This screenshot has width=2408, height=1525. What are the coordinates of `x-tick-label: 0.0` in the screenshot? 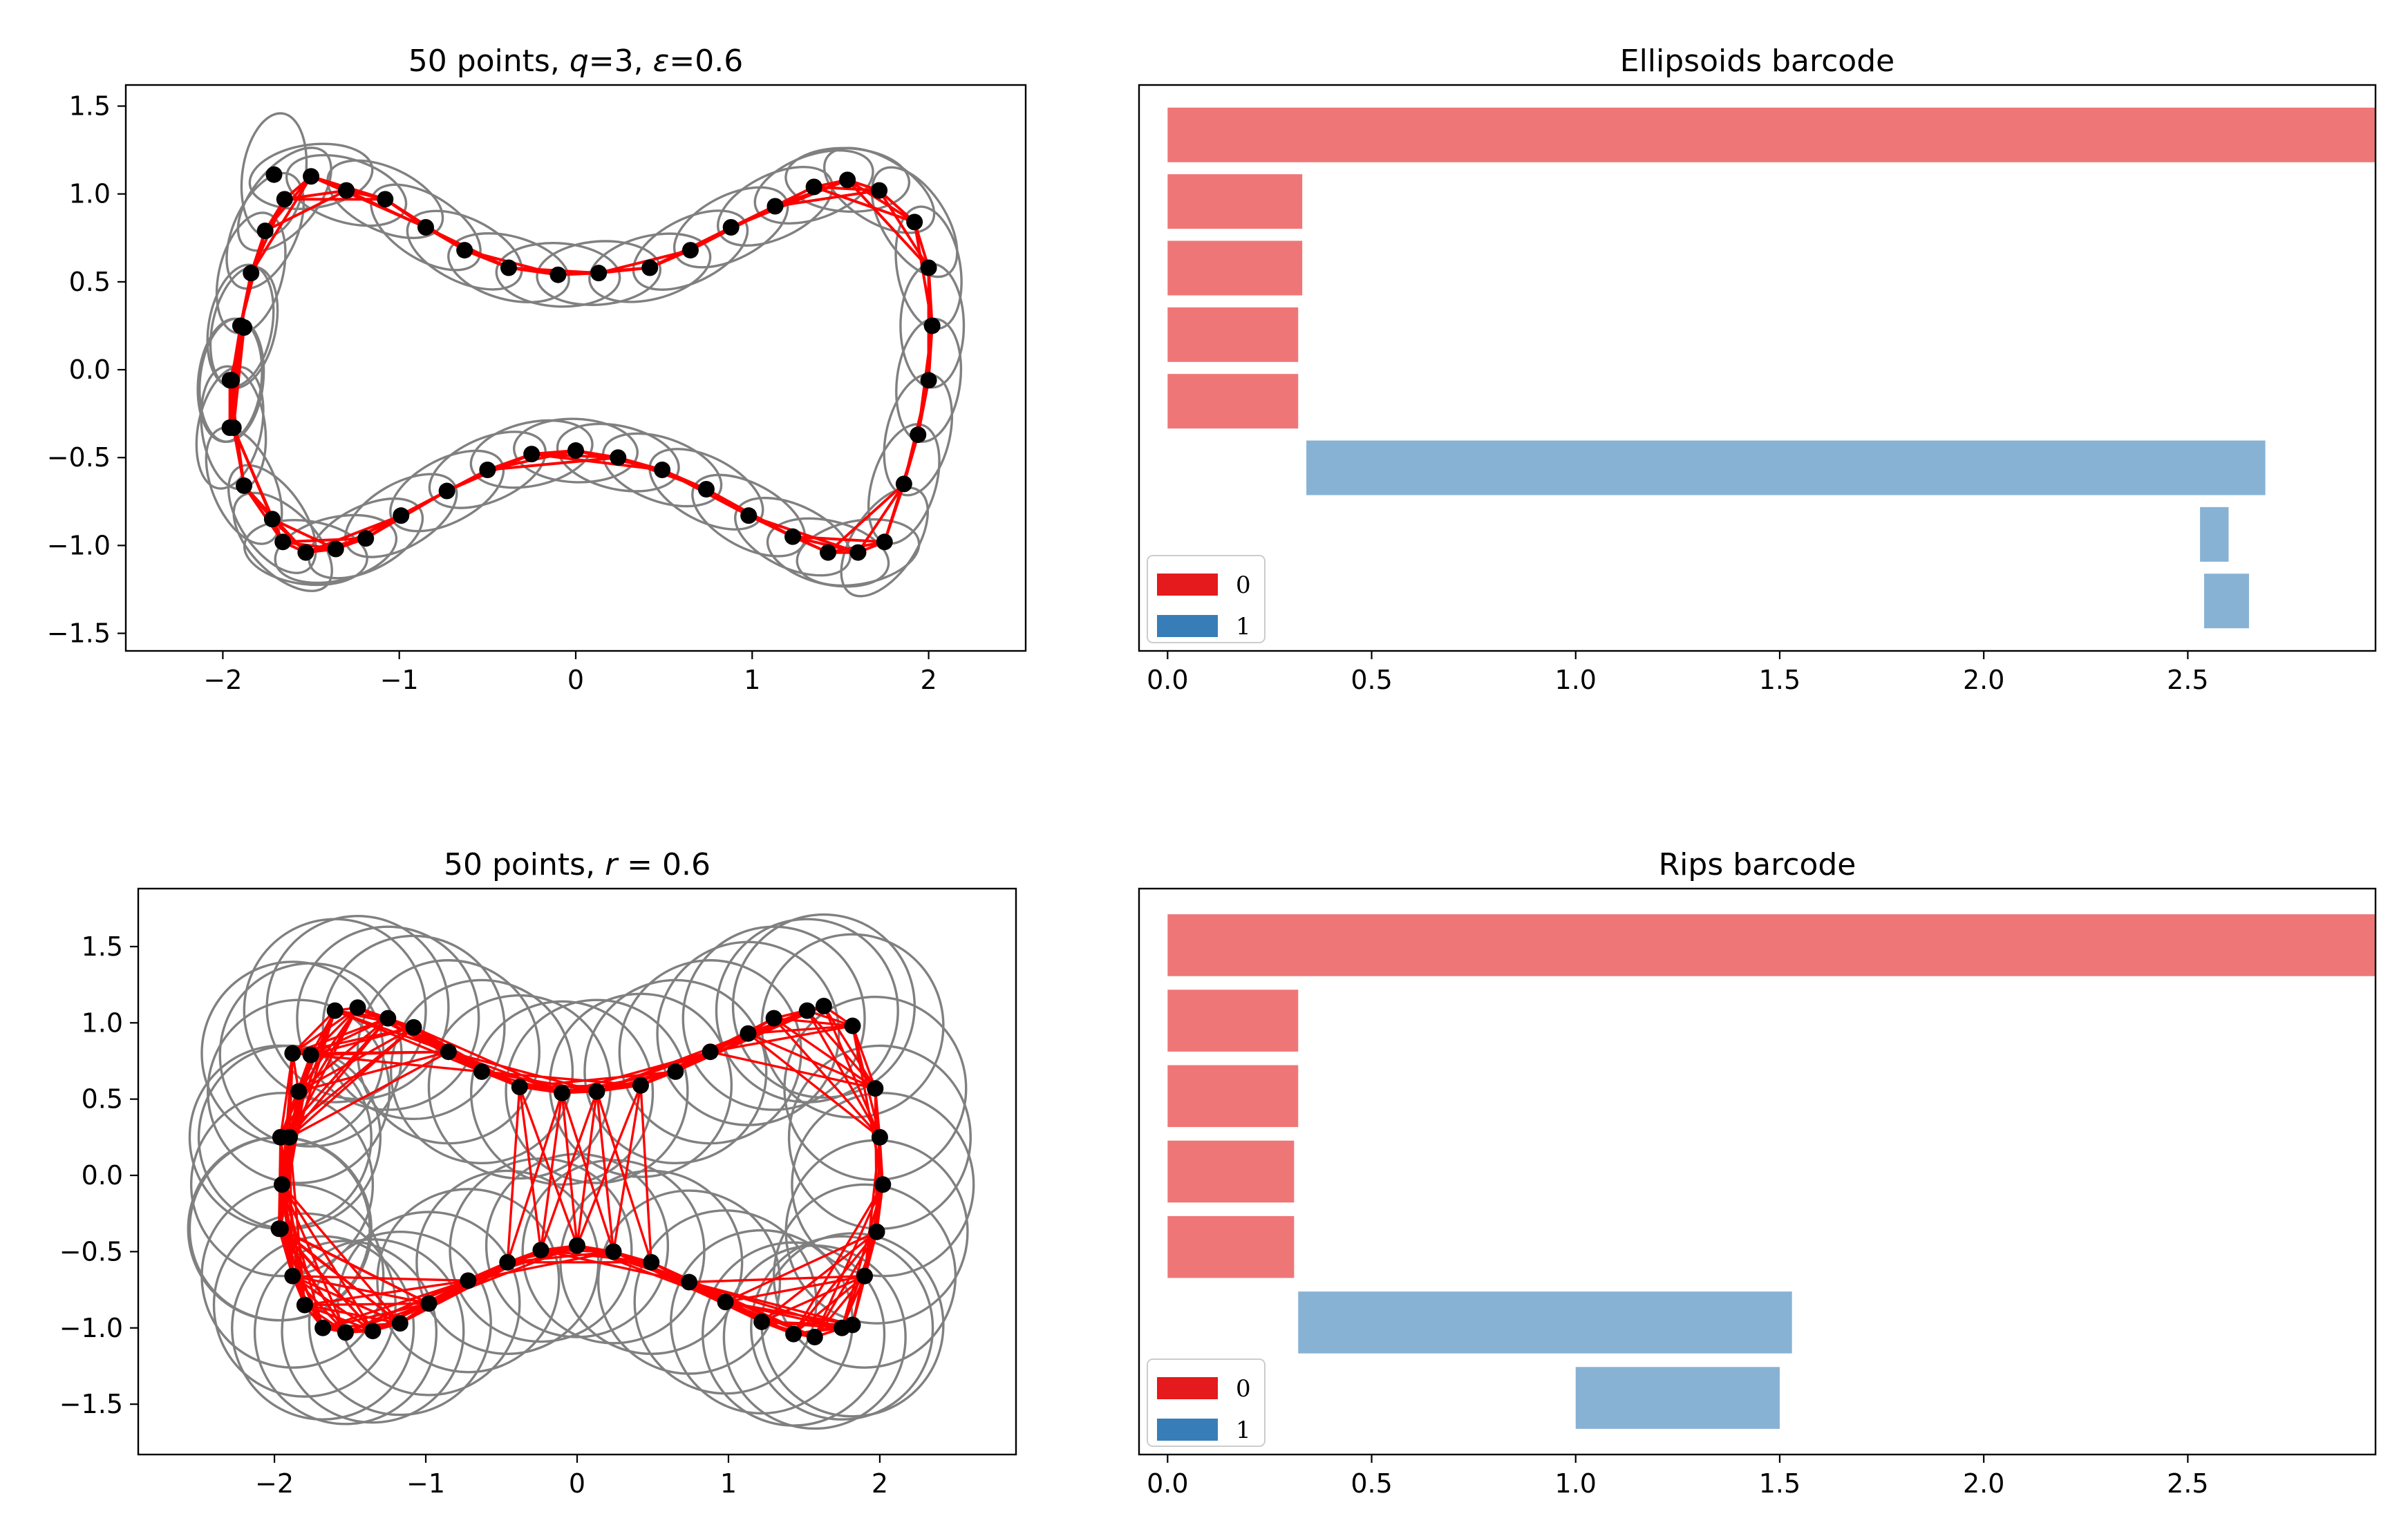 It's located at (1167, 680).